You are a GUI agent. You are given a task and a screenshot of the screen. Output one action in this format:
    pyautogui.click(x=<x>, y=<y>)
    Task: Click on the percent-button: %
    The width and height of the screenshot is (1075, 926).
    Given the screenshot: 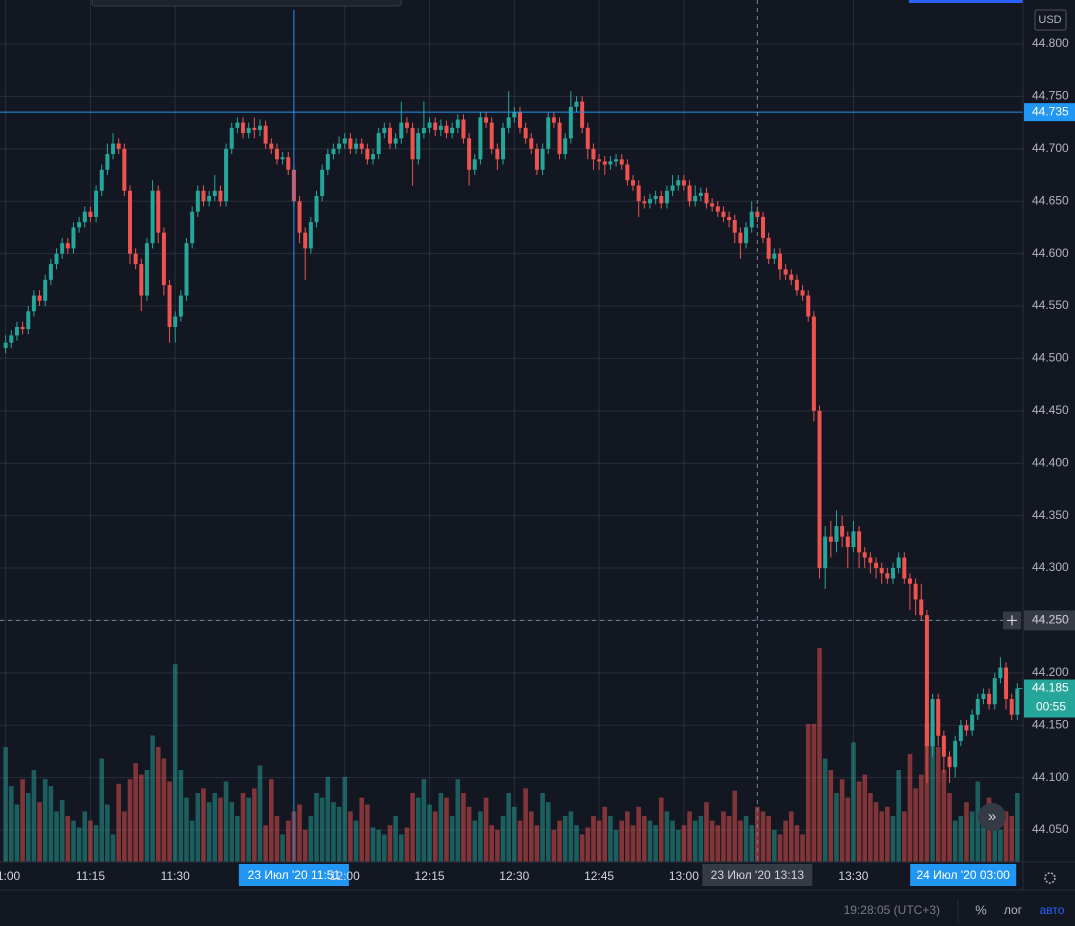 What is the action you would take?
    pyautogui.click(x=981, y=909)
    